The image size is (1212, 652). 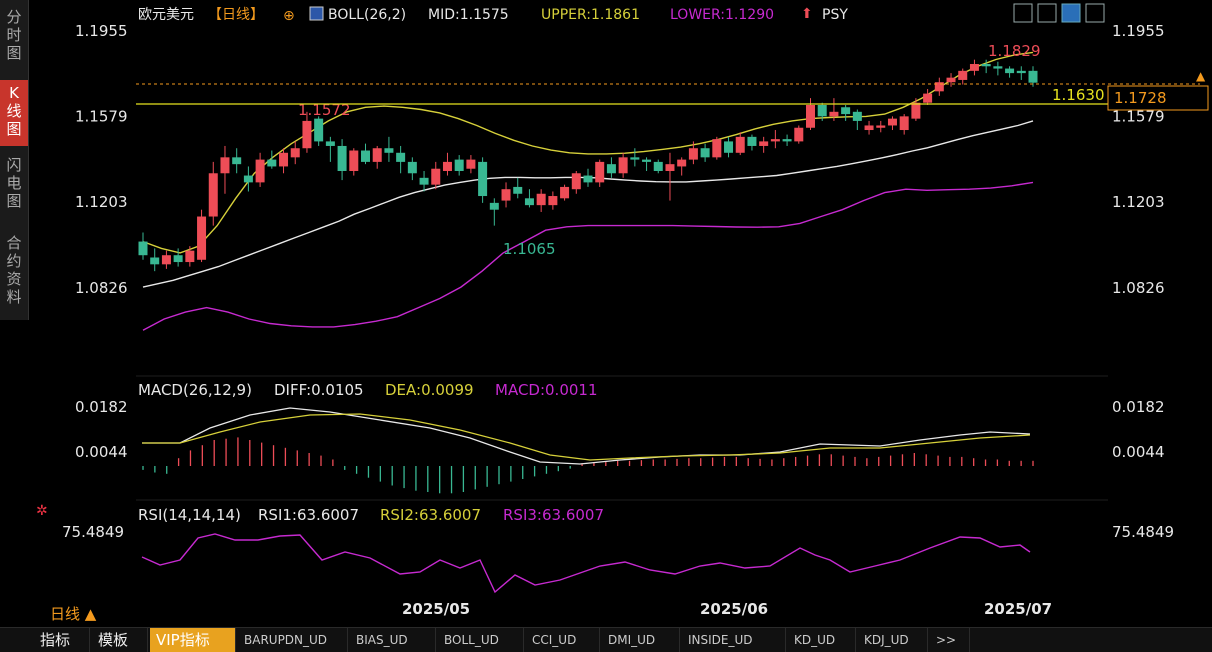 I want to click on settings-icon, so click(x=1095, y=13).